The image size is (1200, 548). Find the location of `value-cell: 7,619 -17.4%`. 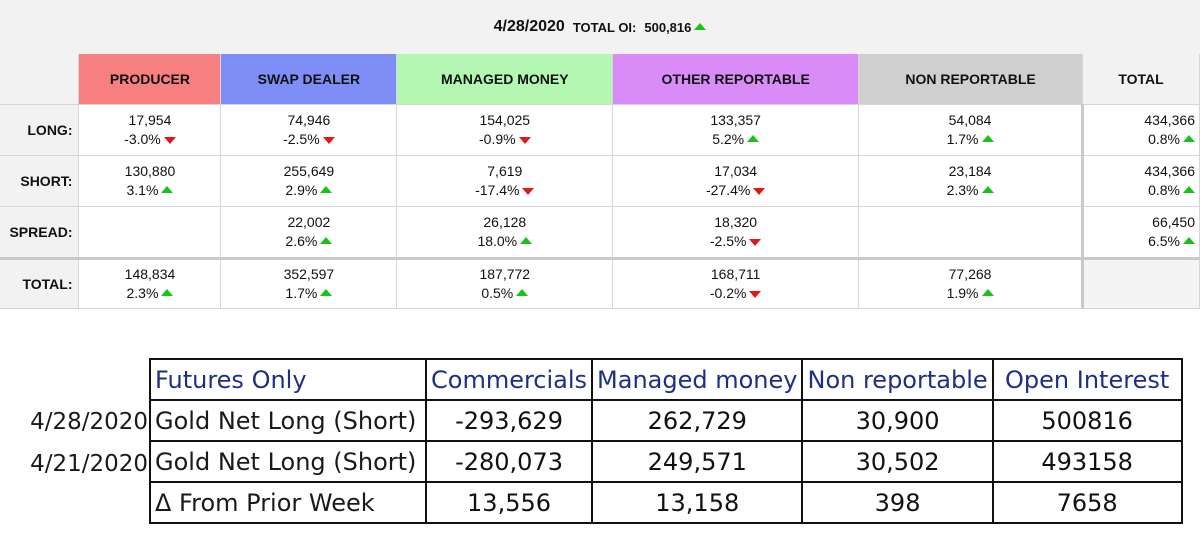

value-cell: 7,619 -17.4% is located at coordinates (505, 181).